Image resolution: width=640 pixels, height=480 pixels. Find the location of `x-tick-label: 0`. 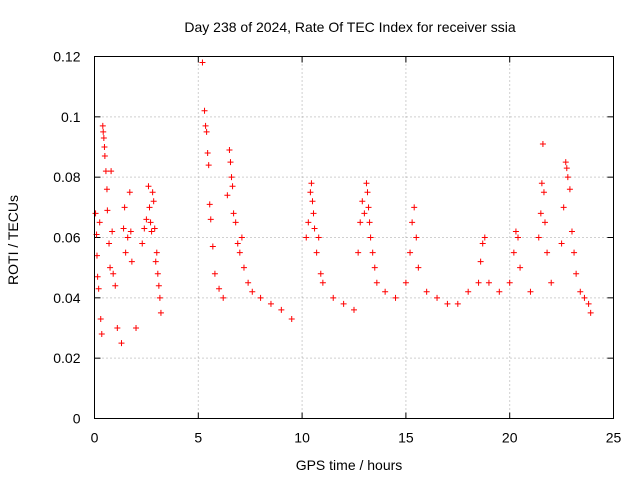

x-tick-label: 0 is located at coordinates (95, 438).